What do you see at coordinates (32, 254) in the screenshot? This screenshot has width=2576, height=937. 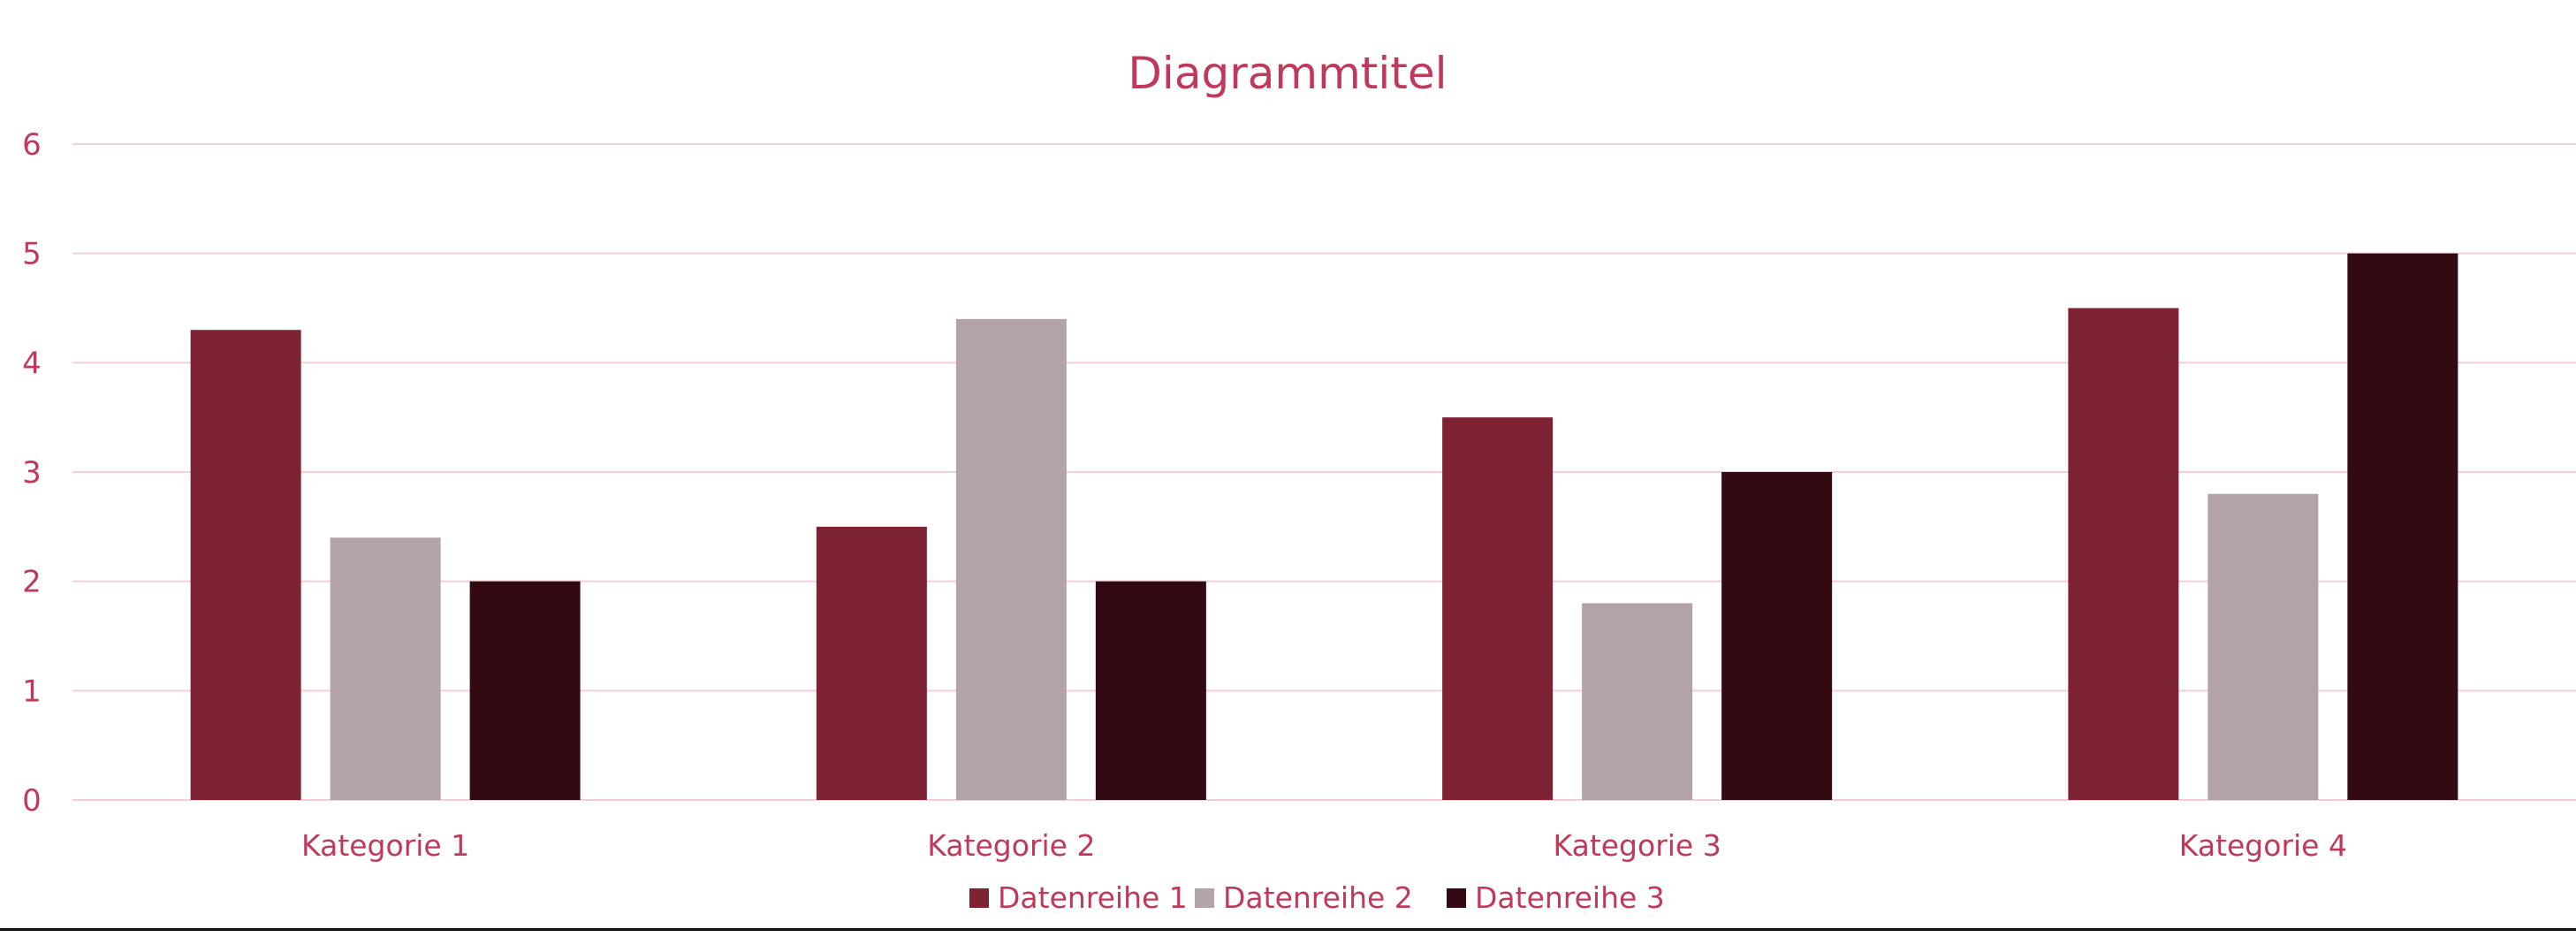 I see `y-tick-label: 5` at bounding box center [32, 254].